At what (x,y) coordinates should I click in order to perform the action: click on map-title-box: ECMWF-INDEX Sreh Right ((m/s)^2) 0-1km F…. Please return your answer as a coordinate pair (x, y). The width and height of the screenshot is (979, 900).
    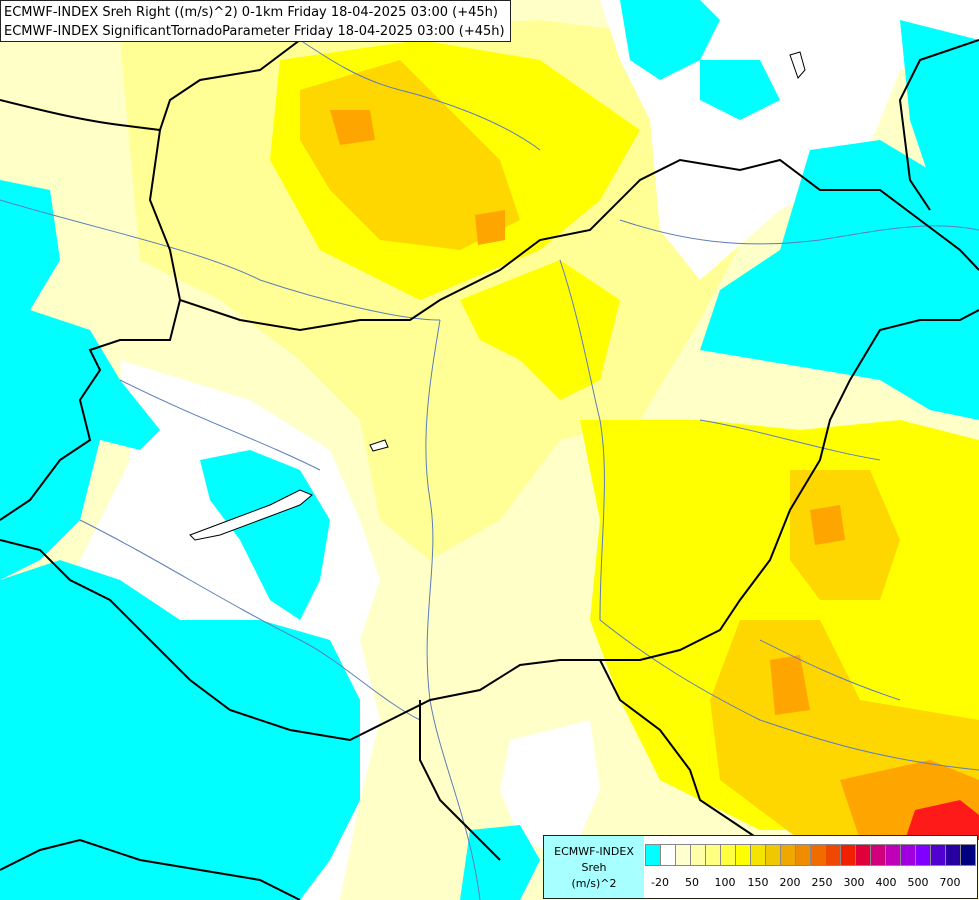
    Looking at the image, I should click on (255, 21).